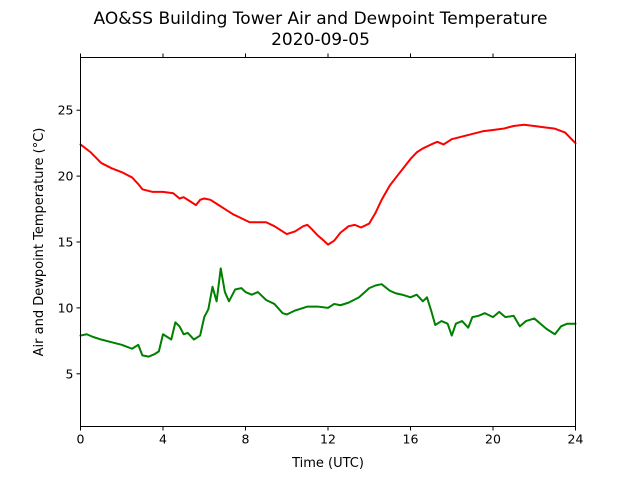 This screenshot has width=640, height=480. Describe the element at coordinates (39, 242) in the screenshot. I see `y-axis-label: Air and Dewpoint Temperature (°C)` at that location.